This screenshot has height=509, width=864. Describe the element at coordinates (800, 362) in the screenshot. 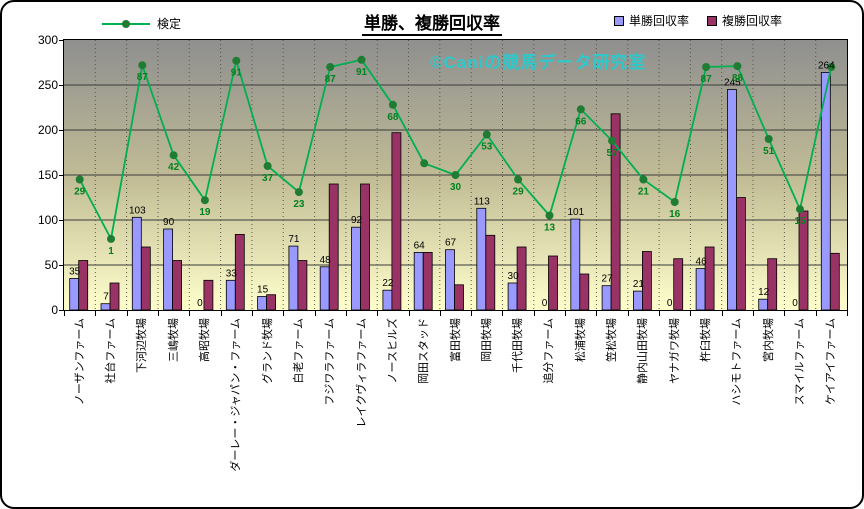

I see `x-category-label: スマイルファーム` at that location.